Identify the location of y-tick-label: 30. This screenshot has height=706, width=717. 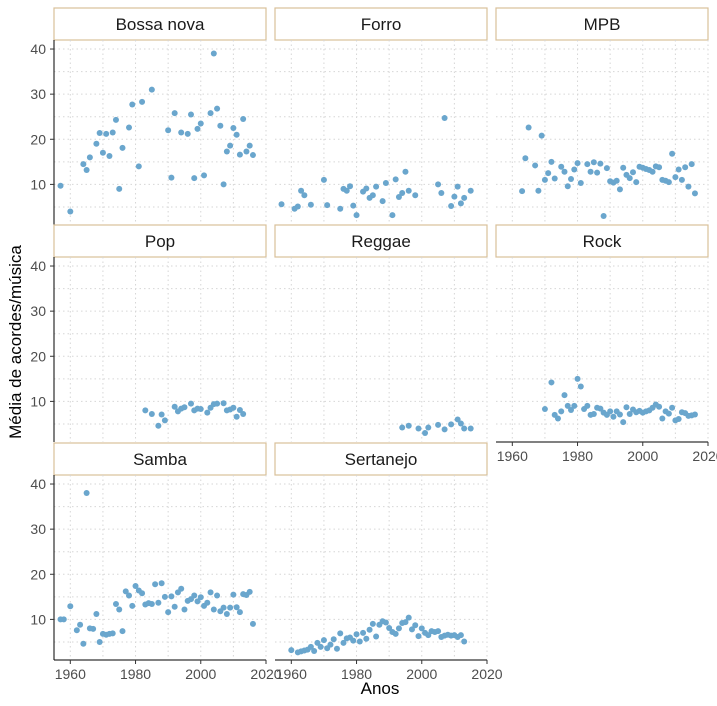
(38, 311).